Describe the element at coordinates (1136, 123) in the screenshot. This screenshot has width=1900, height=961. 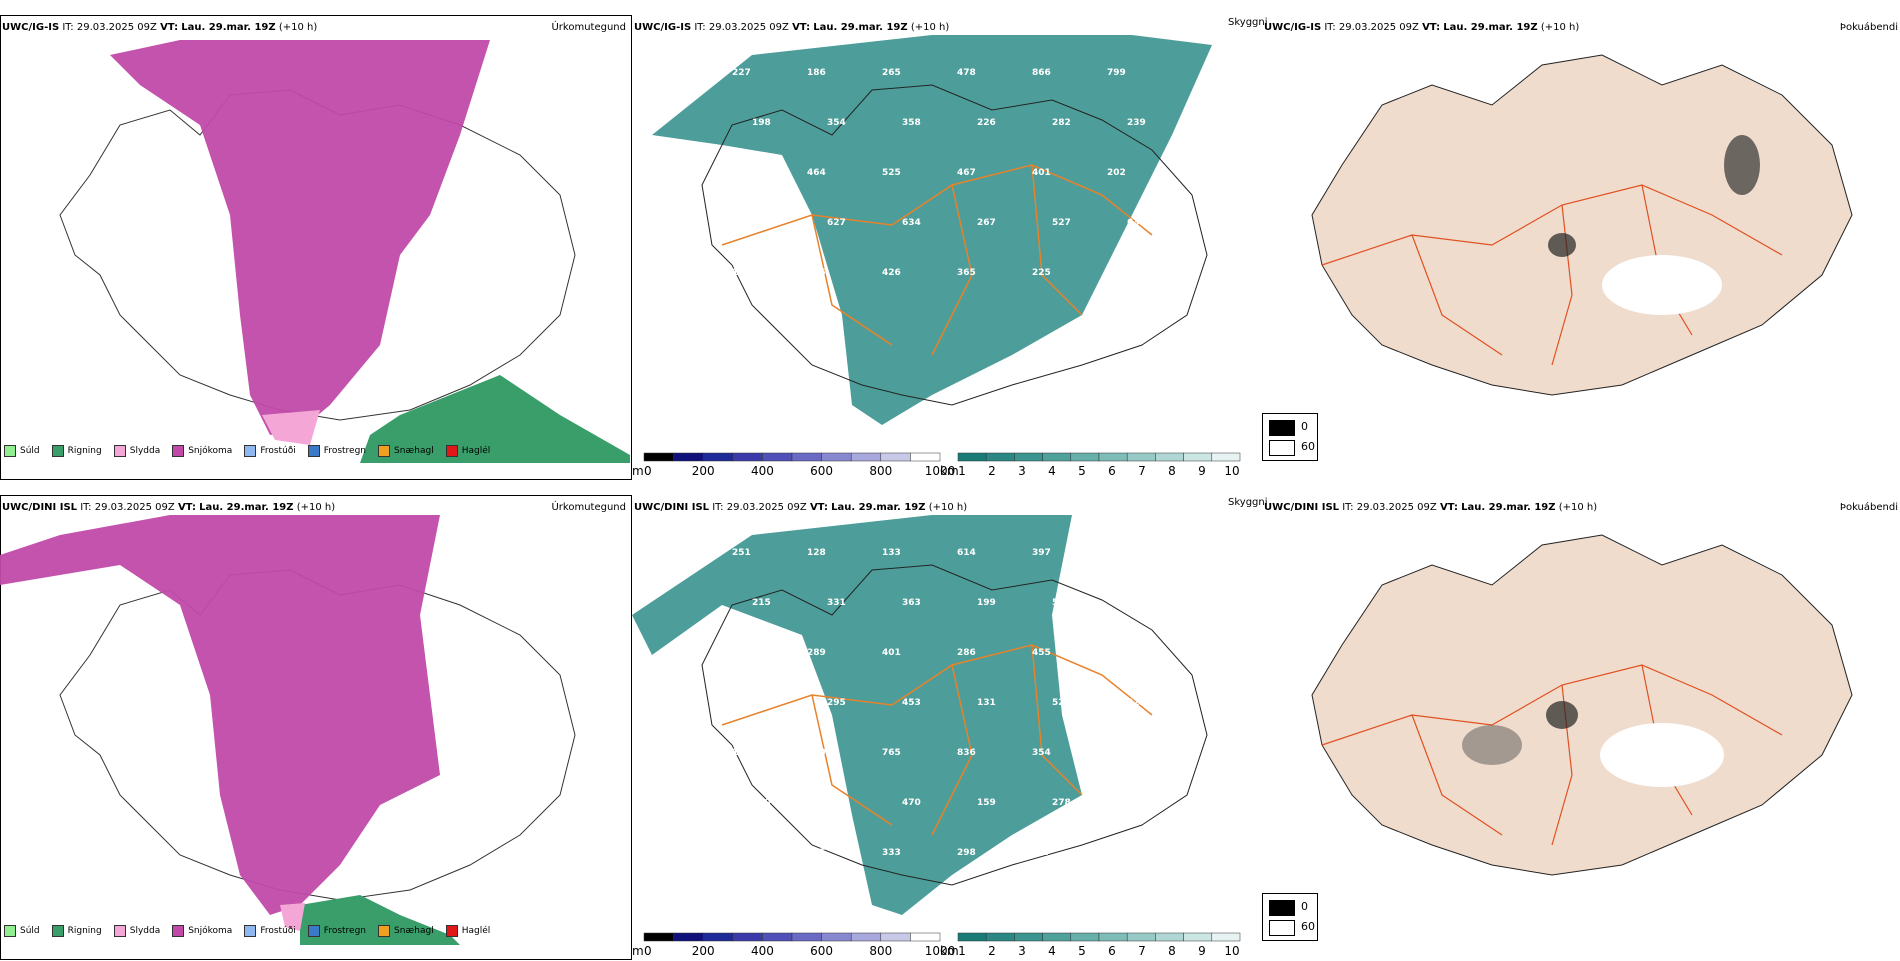
I see `cloud-base-value: 239` at that location.